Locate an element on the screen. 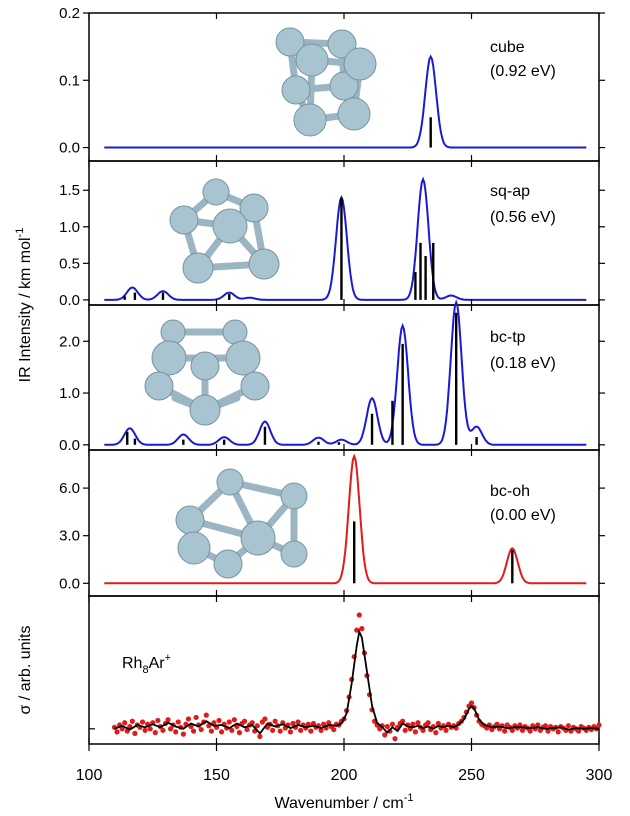  x-tick-label: 250 is located at coordinates (471, 775).